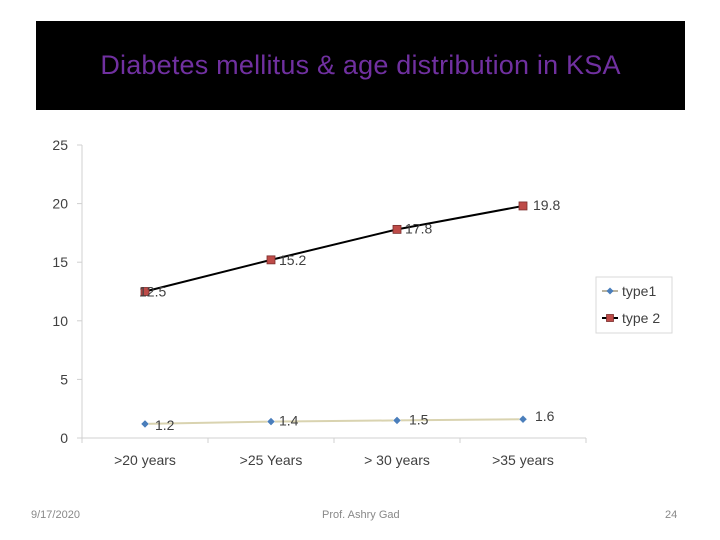 The image size is (720, 540). What do you see at coordinates (641, 318) in the screenshot?
I see `legend-label: type 2` at bounding box center [641, 318].